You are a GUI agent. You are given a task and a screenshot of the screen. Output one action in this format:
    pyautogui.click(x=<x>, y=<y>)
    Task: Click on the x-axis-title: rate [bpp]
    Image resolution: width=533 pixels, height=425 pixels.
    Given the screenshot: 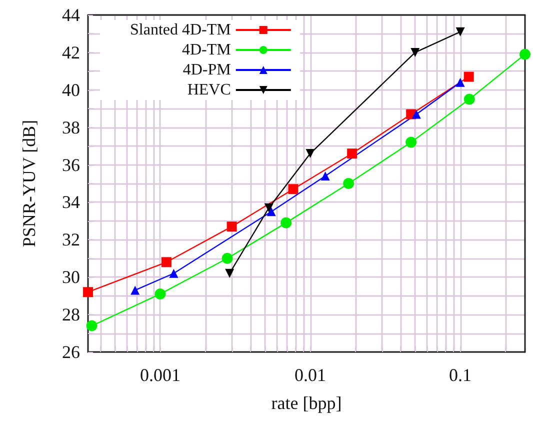 What is the action you would take?
    pyautogui.click(x=306, y=403)
    